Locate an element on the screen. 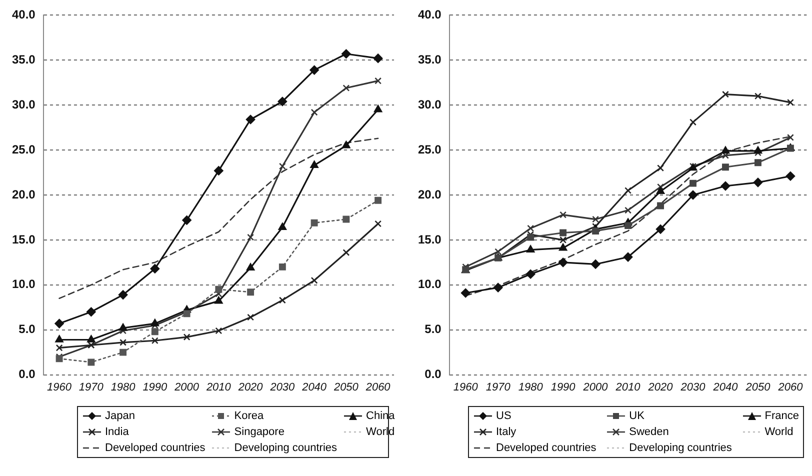 The image size is (812, 476). legend-label: France is located at coordinates (781, 416).